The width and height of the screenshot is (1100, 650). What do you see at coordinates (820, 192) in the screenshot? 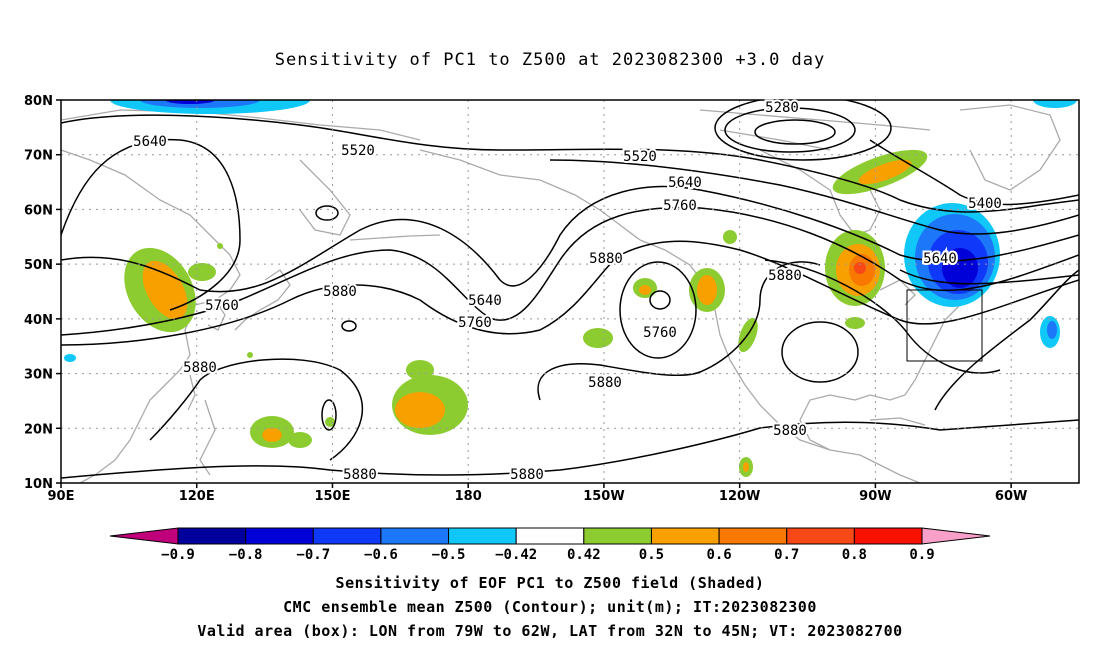
I see `coast-hudson` at bounding box center [820, 192].